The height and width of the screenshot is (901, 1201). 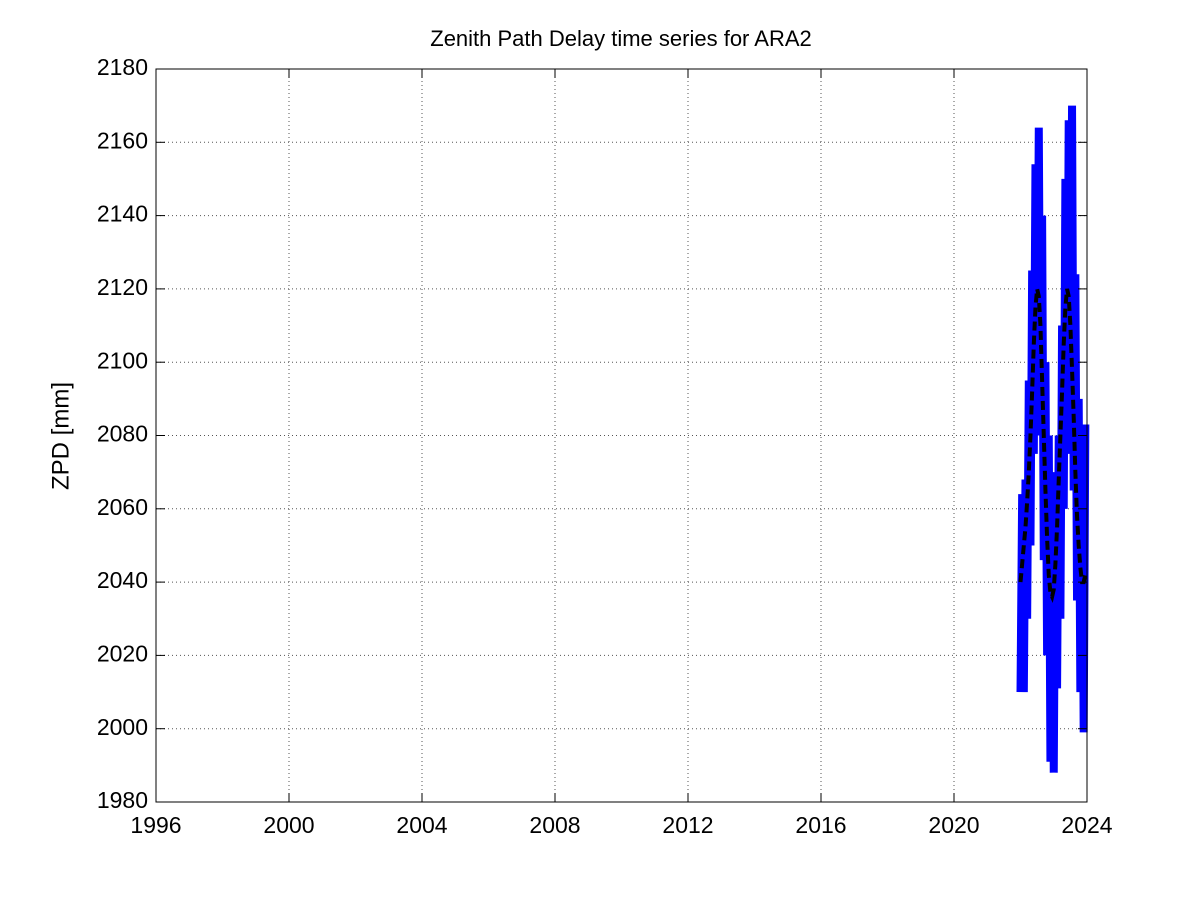 What do you see at coordinates (421, 825) in the screenshot?
I see `x-tick-label: 2004` at bounding box center [421, 825].